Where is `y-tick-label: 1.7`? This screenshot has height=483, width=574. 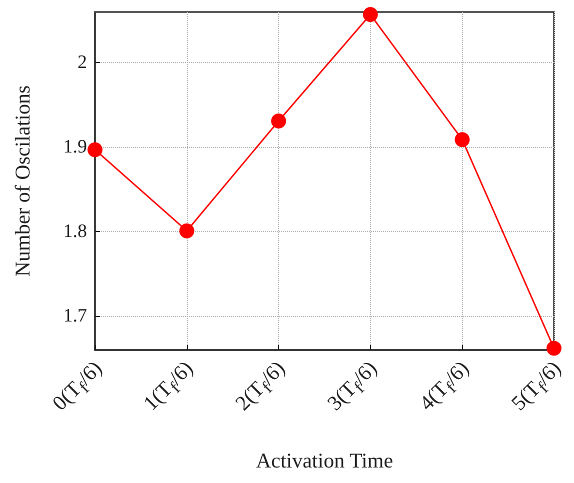
y-tick-label: 1.7 is located at coordinates (75, 316).